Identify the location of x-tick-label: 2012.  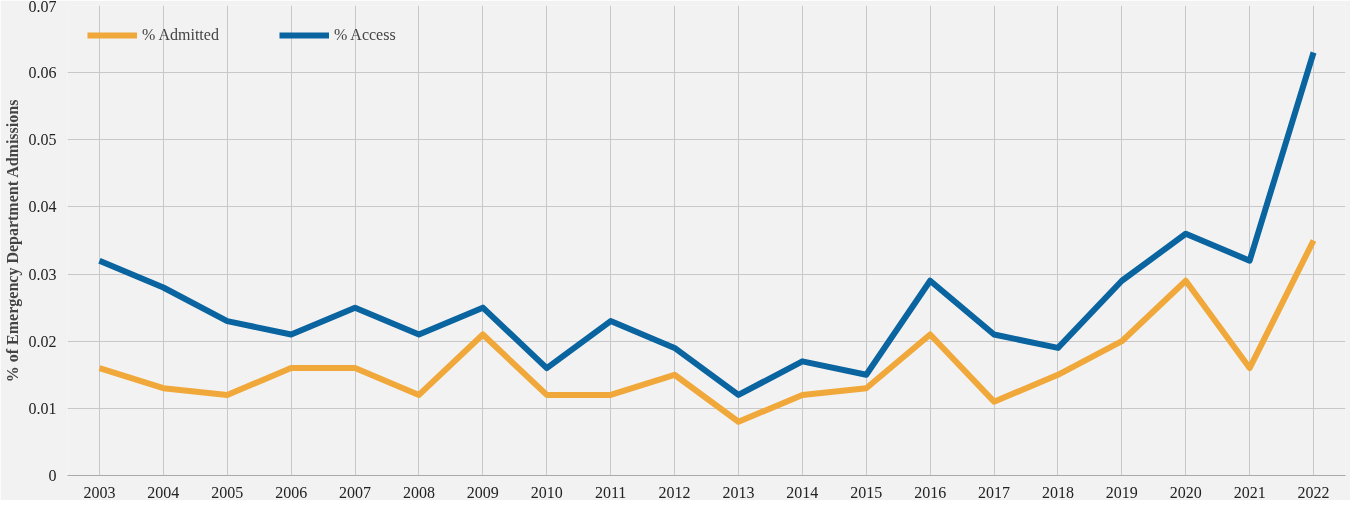
(674, 492).